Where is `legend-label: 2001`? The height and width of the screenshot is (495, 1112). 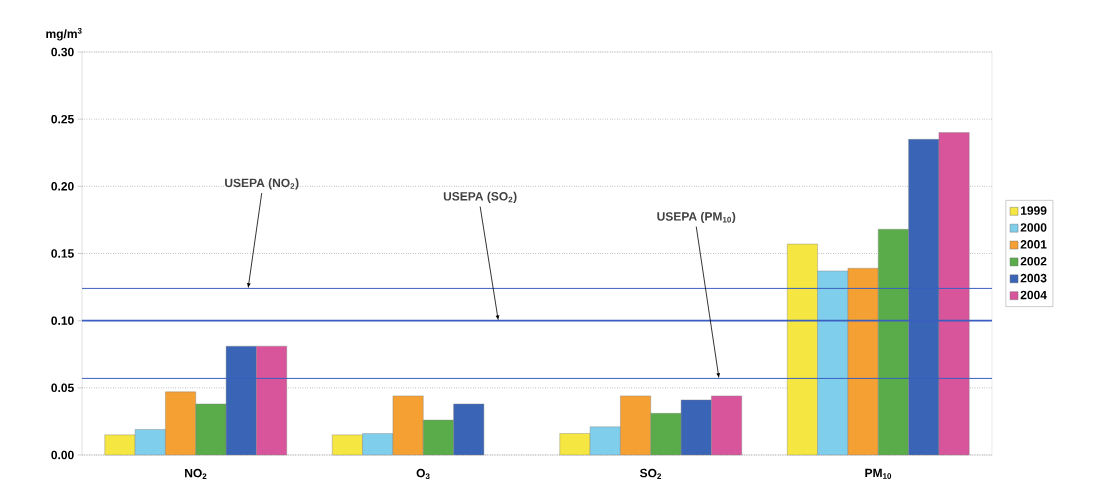
legend-label: 2001 is located at coordinates (1033, 244).